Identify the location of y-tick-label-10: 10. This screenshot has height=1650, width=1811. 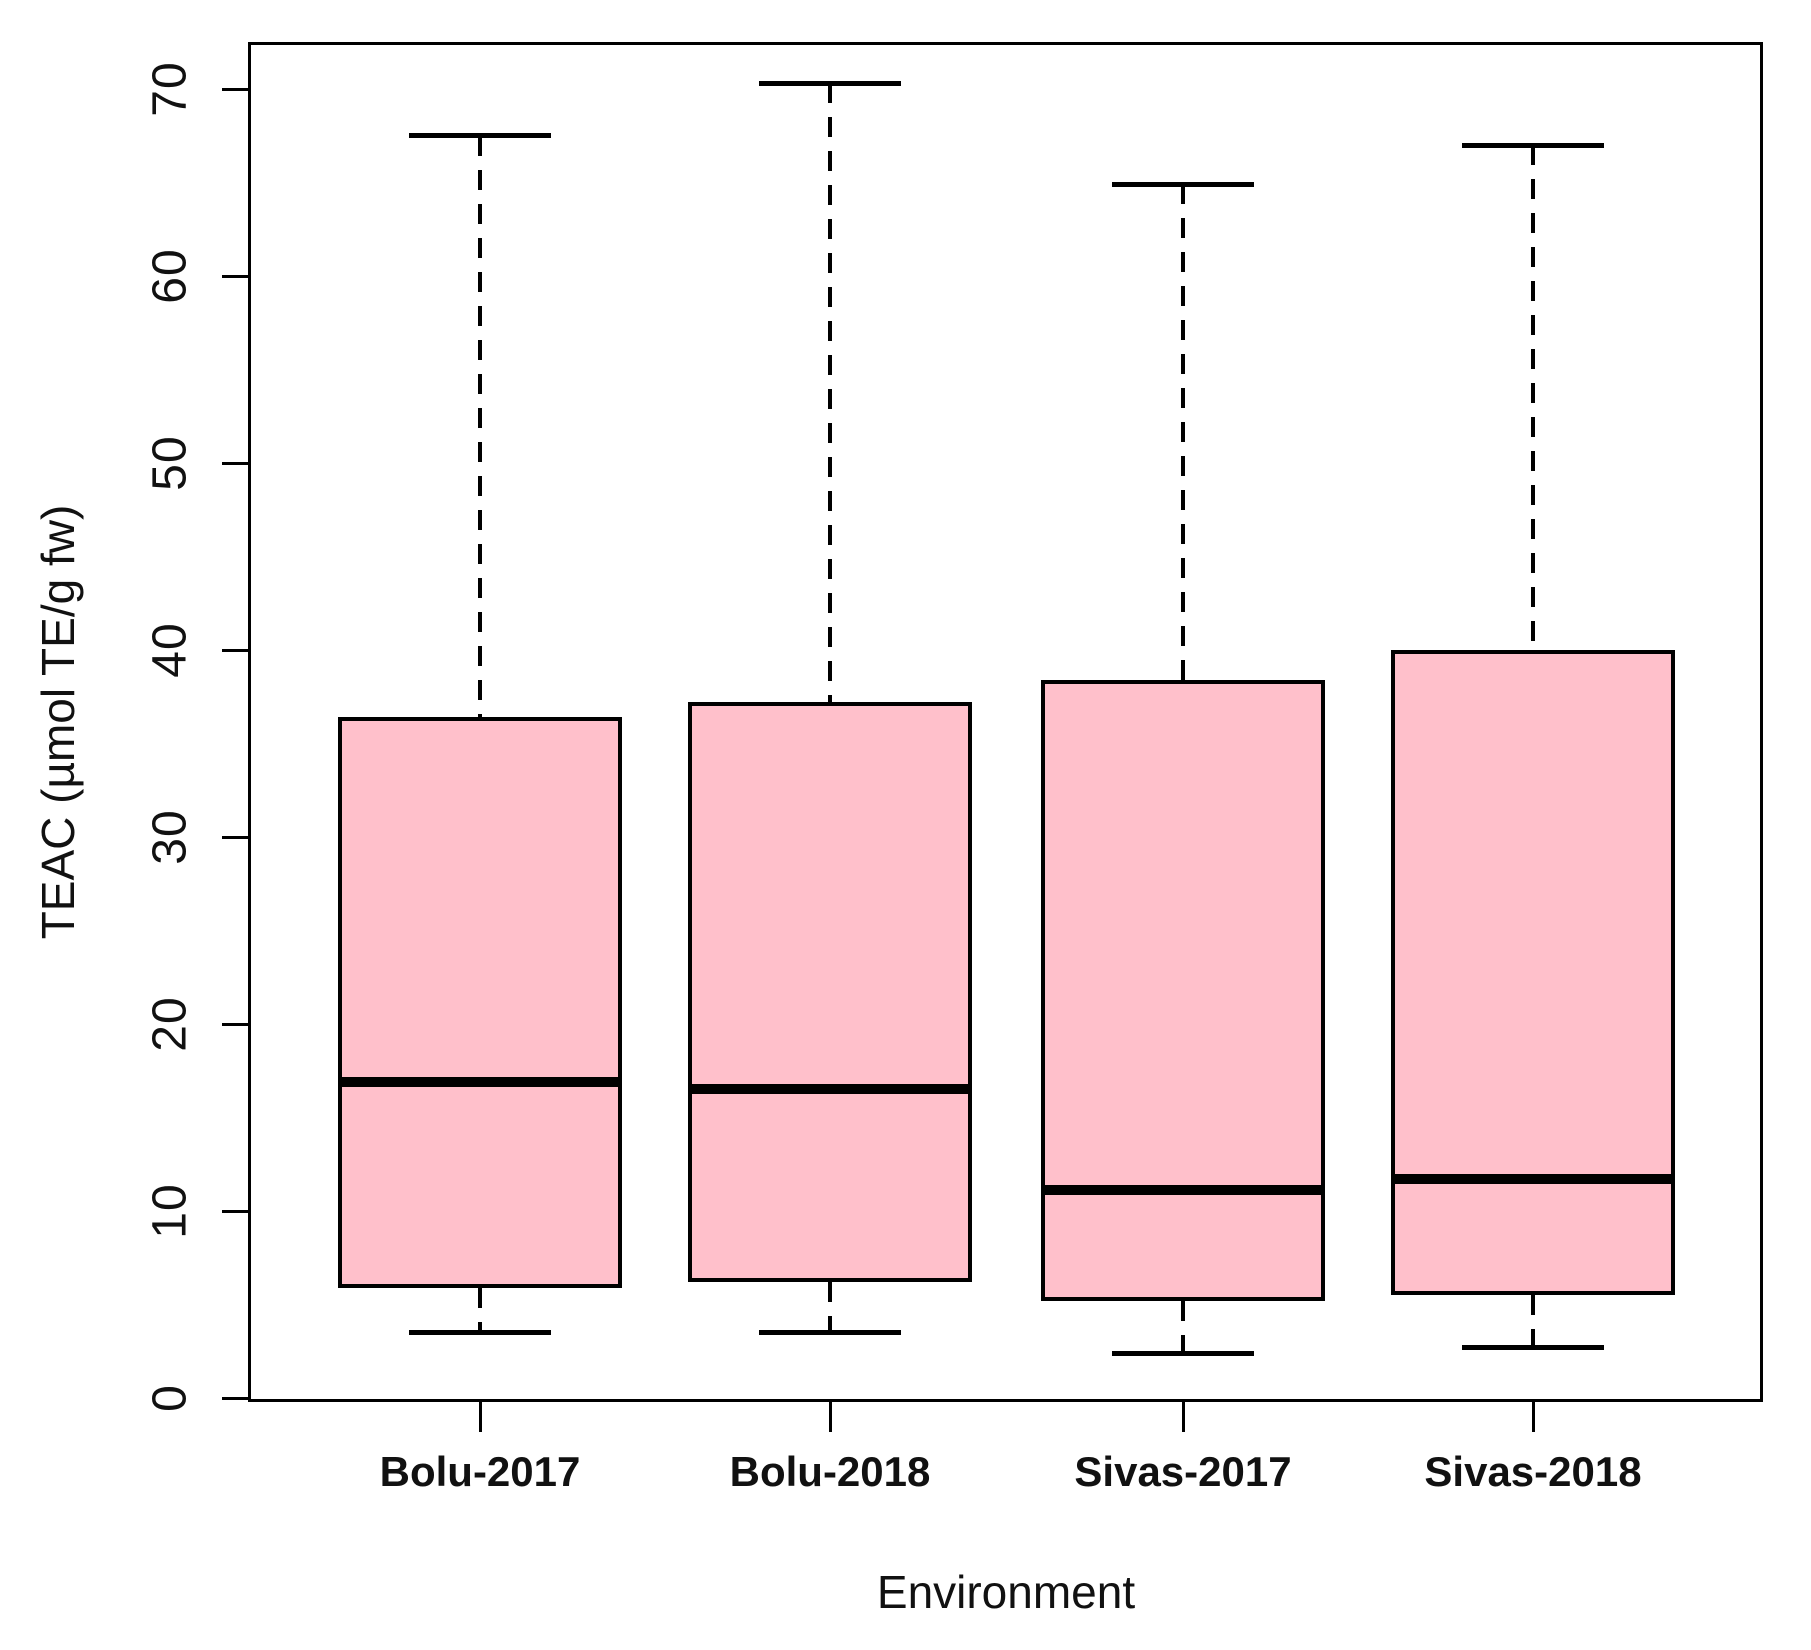
(170, 1211).